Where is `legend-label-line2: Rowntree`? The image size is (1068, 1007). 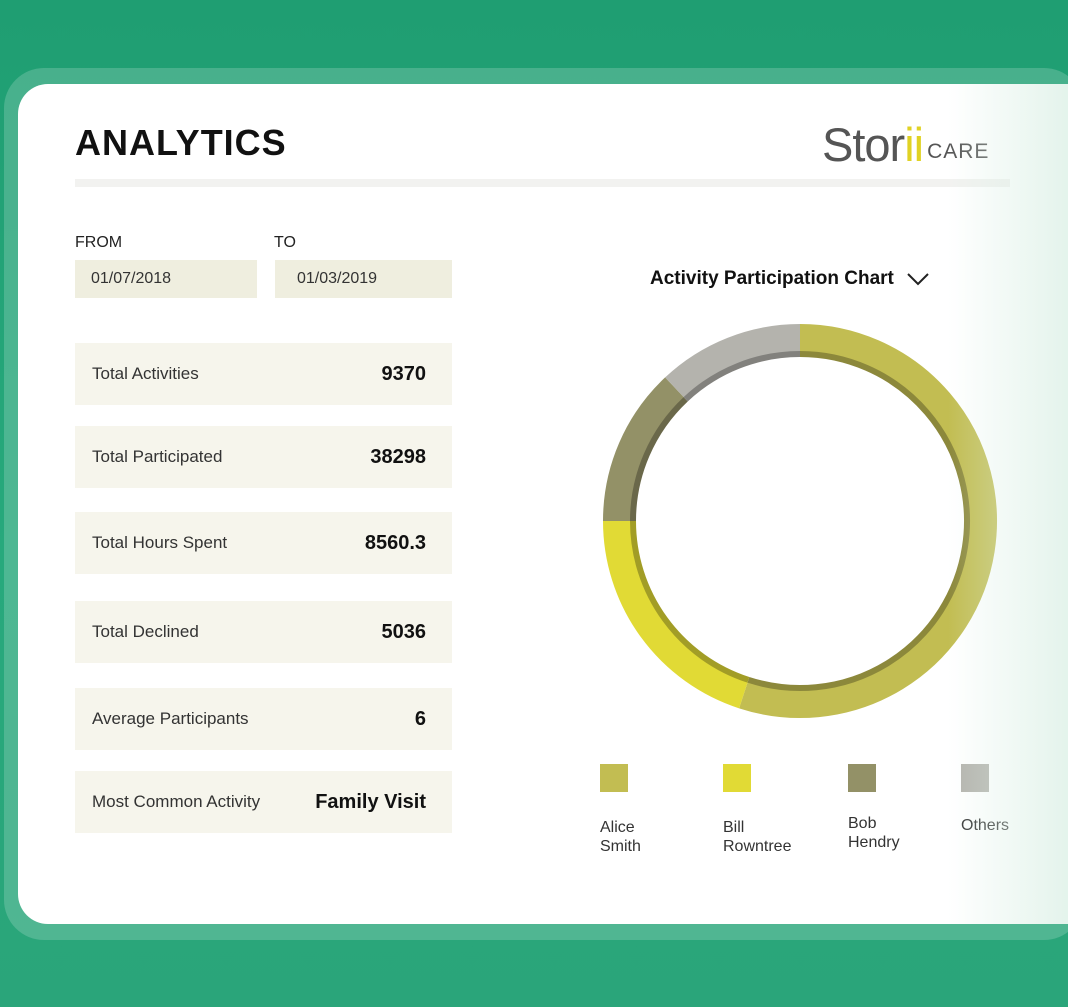 legend-label-line2: Rowntree is located at coordinates (757, 846).